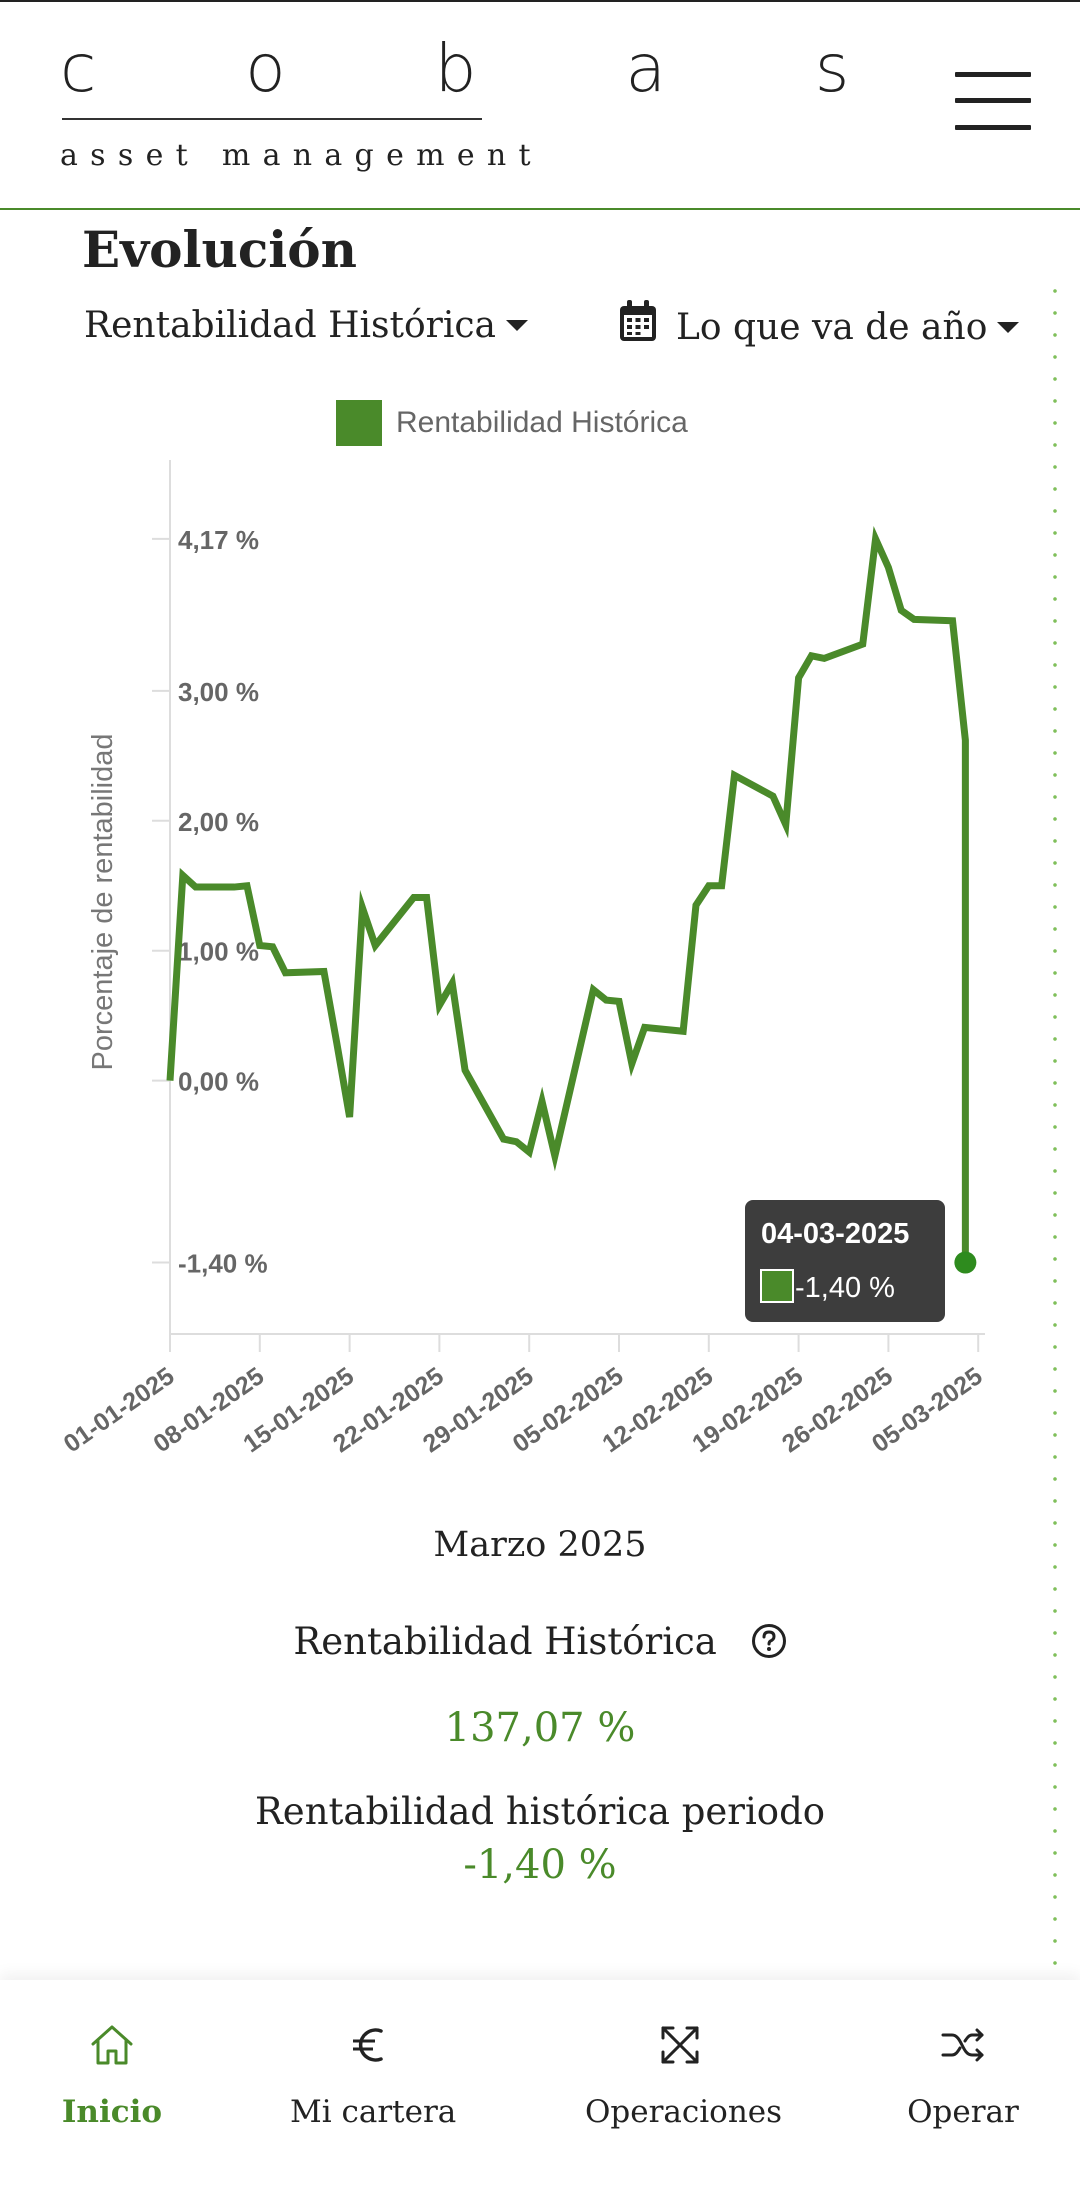  I want to click on nav-label: Operaciones, so click(684, 2112).